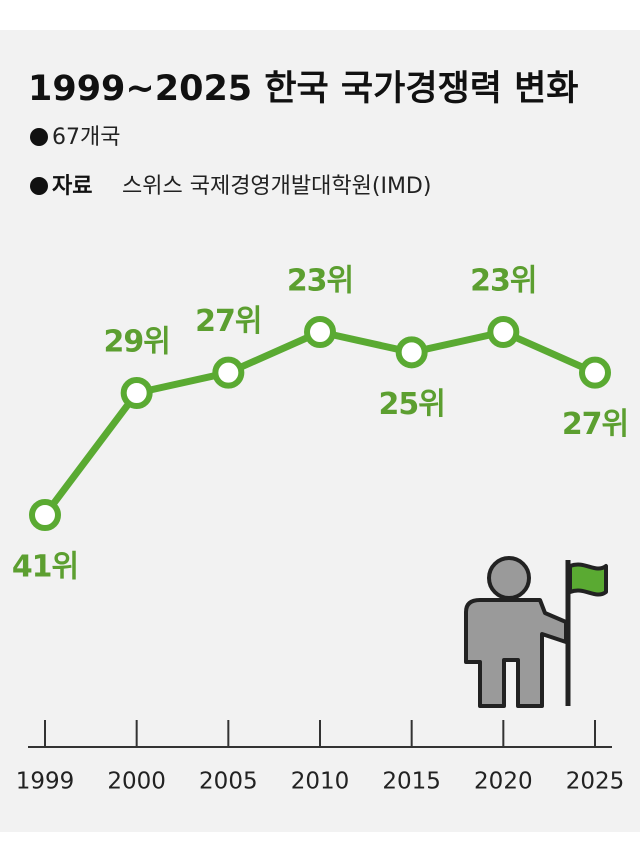 The image size is (640, 848). What do you see at coordinates (276, 186) in the screenshot?
I see `source: 스위스 국제경영개발대학원(IMD)` at bounding box center [276, 186].